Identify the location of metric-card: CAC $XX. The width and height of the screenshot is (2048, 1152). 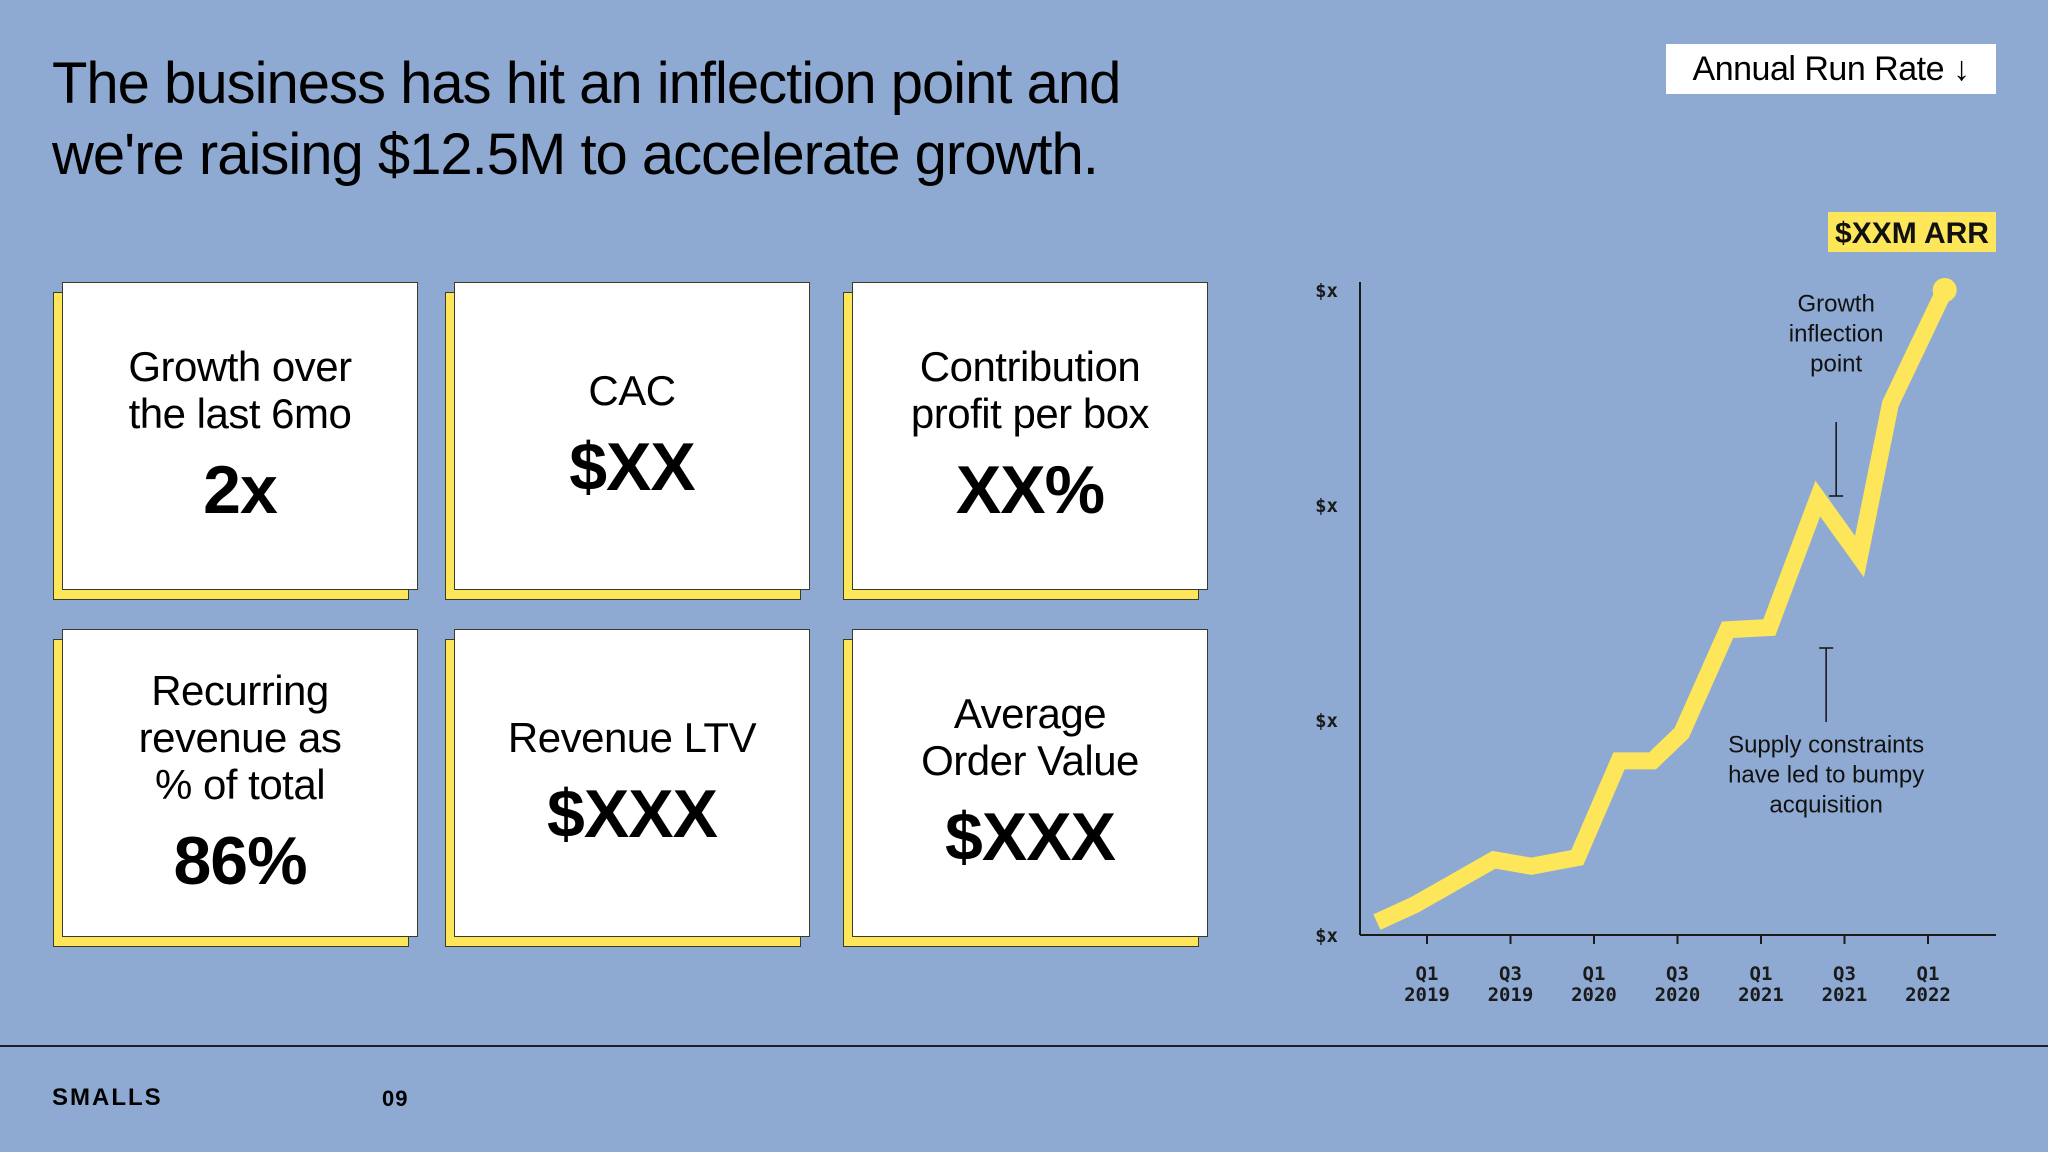
(627, 441).